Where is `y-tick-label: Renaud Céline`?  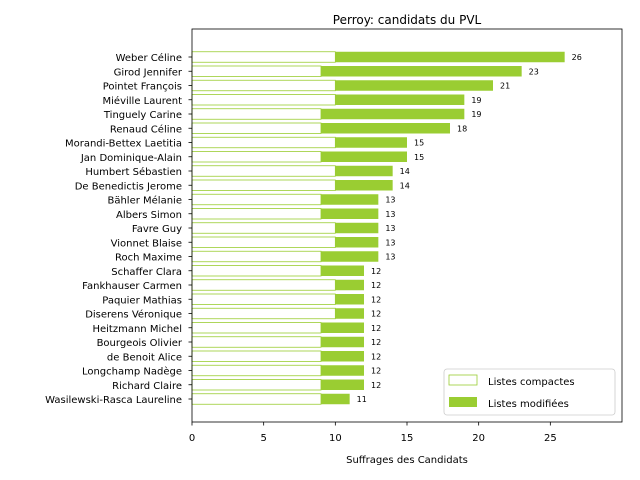
y-tick-label: Renaud Céline is located at coordinates (146, 129).